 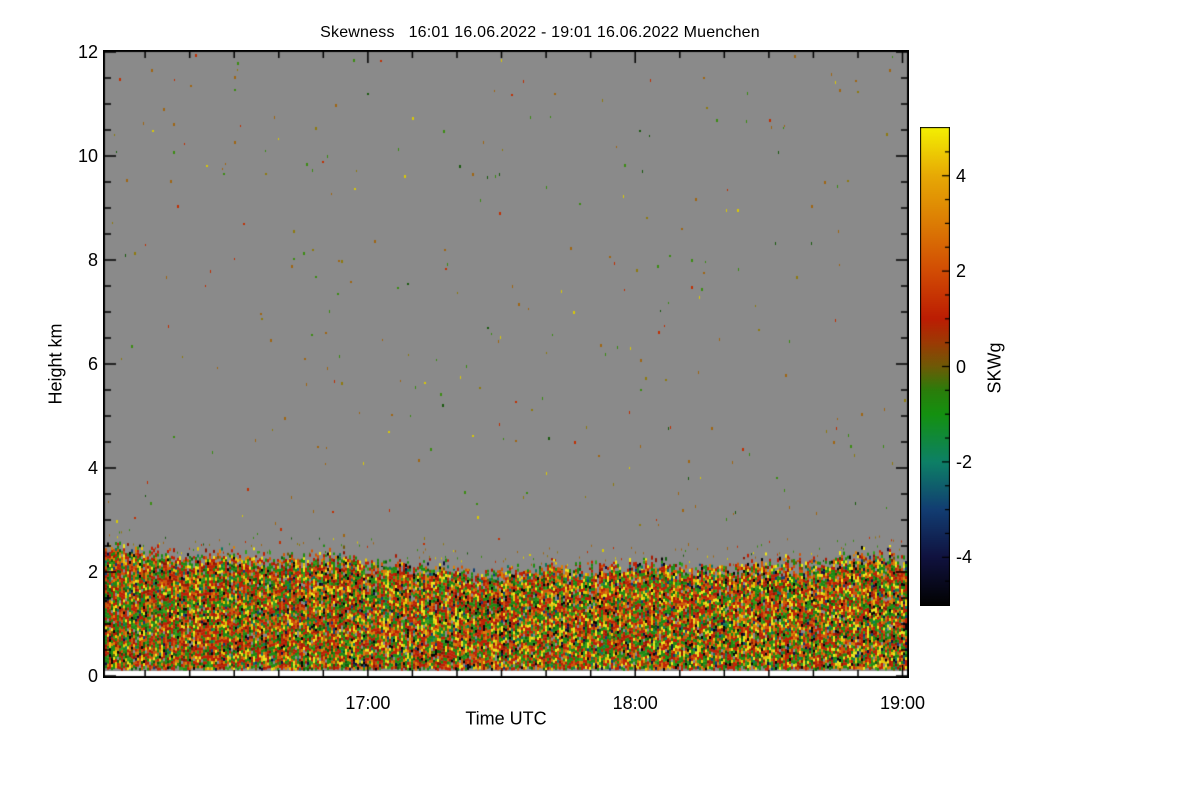 What do you see at coordinates (961, 175) in the screenshot?
I see `colorbar-tick-label-4: 4` at bounding box center [961, 175].